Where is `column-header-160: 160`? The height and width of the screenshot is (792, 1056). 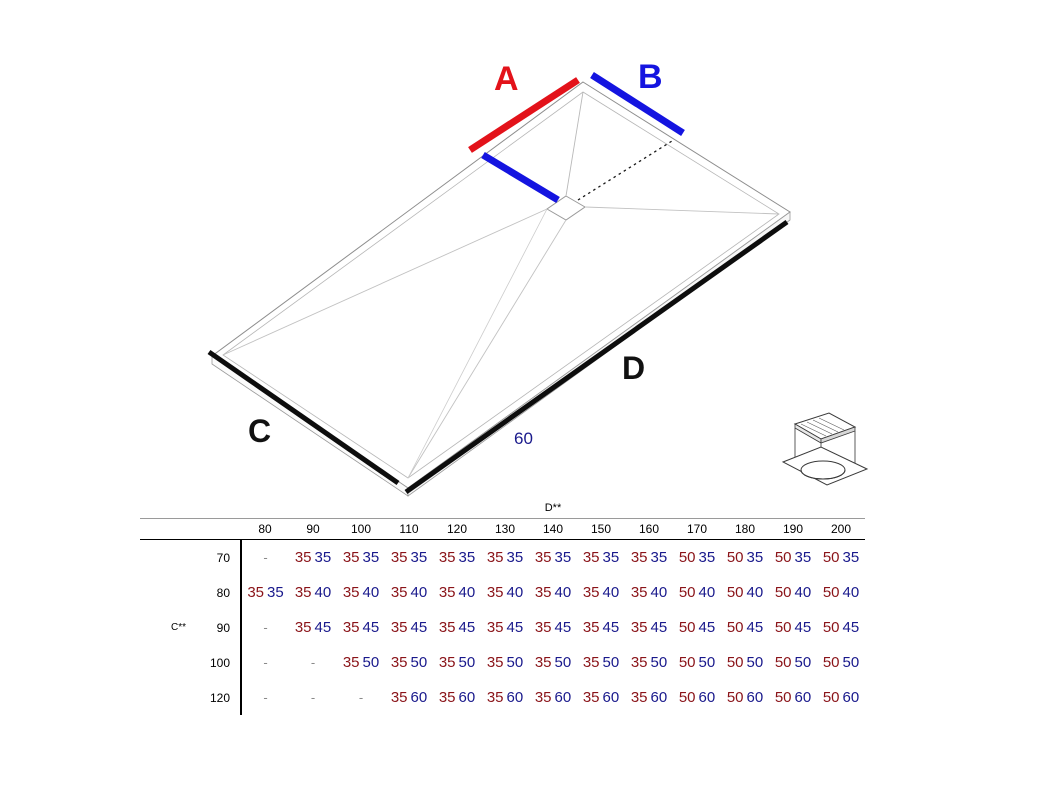
column-header-160: 160 is located at coordinates (649, 529).